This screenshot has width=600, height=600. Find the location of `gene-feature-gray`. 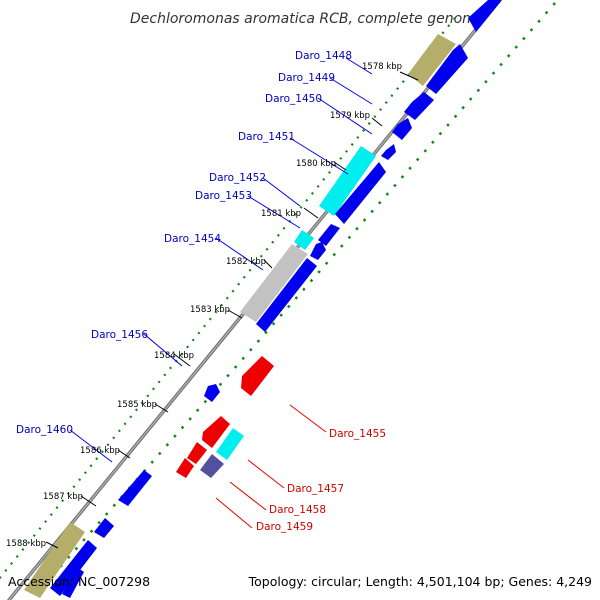

gene-feature-gray is located at coordinates (274, 283).